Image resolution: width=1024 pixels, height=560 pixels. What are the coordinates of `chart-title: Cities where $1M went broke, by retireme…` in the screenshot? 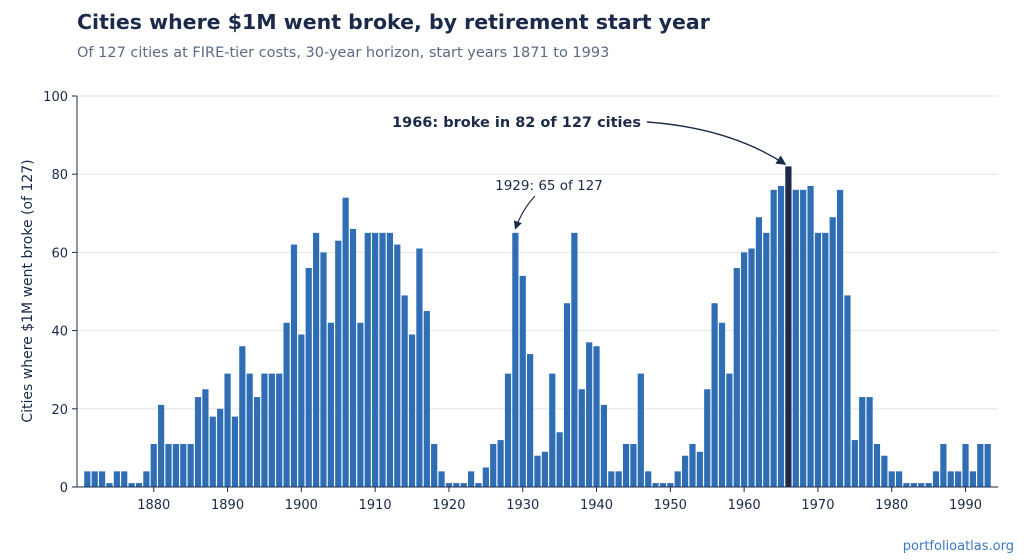 It's located at (393, 22).